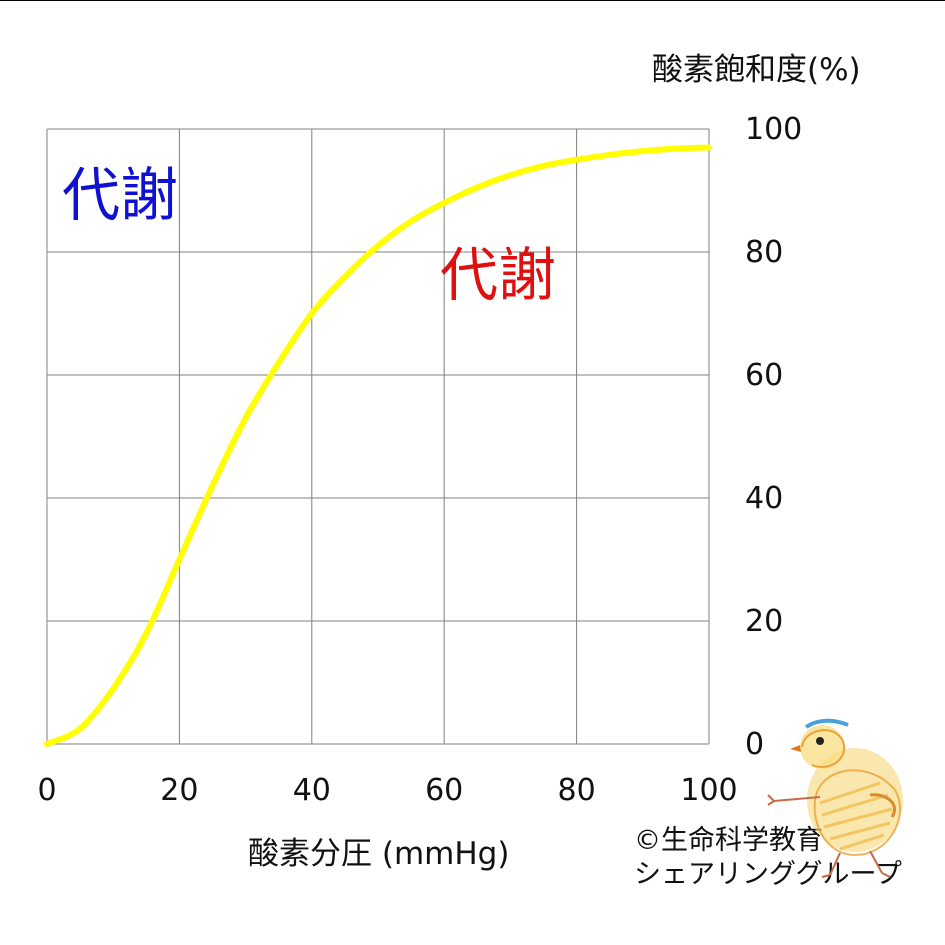 This screenshot has height=945, width=945. I want to click on x-tick-label: 20, so click(179, 790).